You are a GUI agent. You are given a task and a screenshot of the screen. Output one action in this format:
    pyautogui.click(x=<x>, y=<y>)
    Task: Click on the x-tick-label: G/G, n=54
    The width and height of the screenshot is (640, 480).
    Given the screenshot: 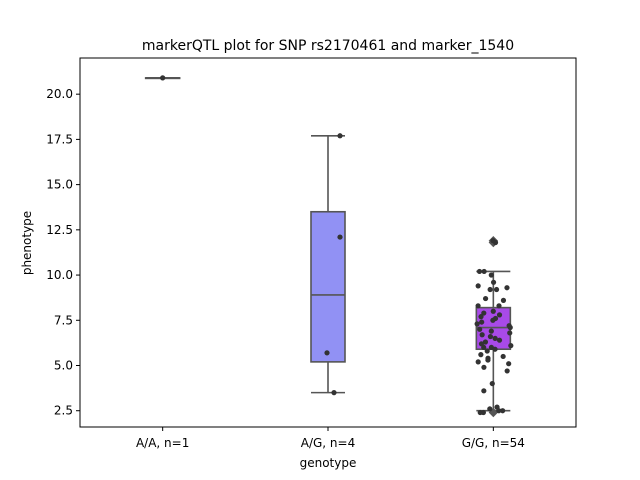 What is the action you would take?
    pyautogui.click(x=493, y=443)
    